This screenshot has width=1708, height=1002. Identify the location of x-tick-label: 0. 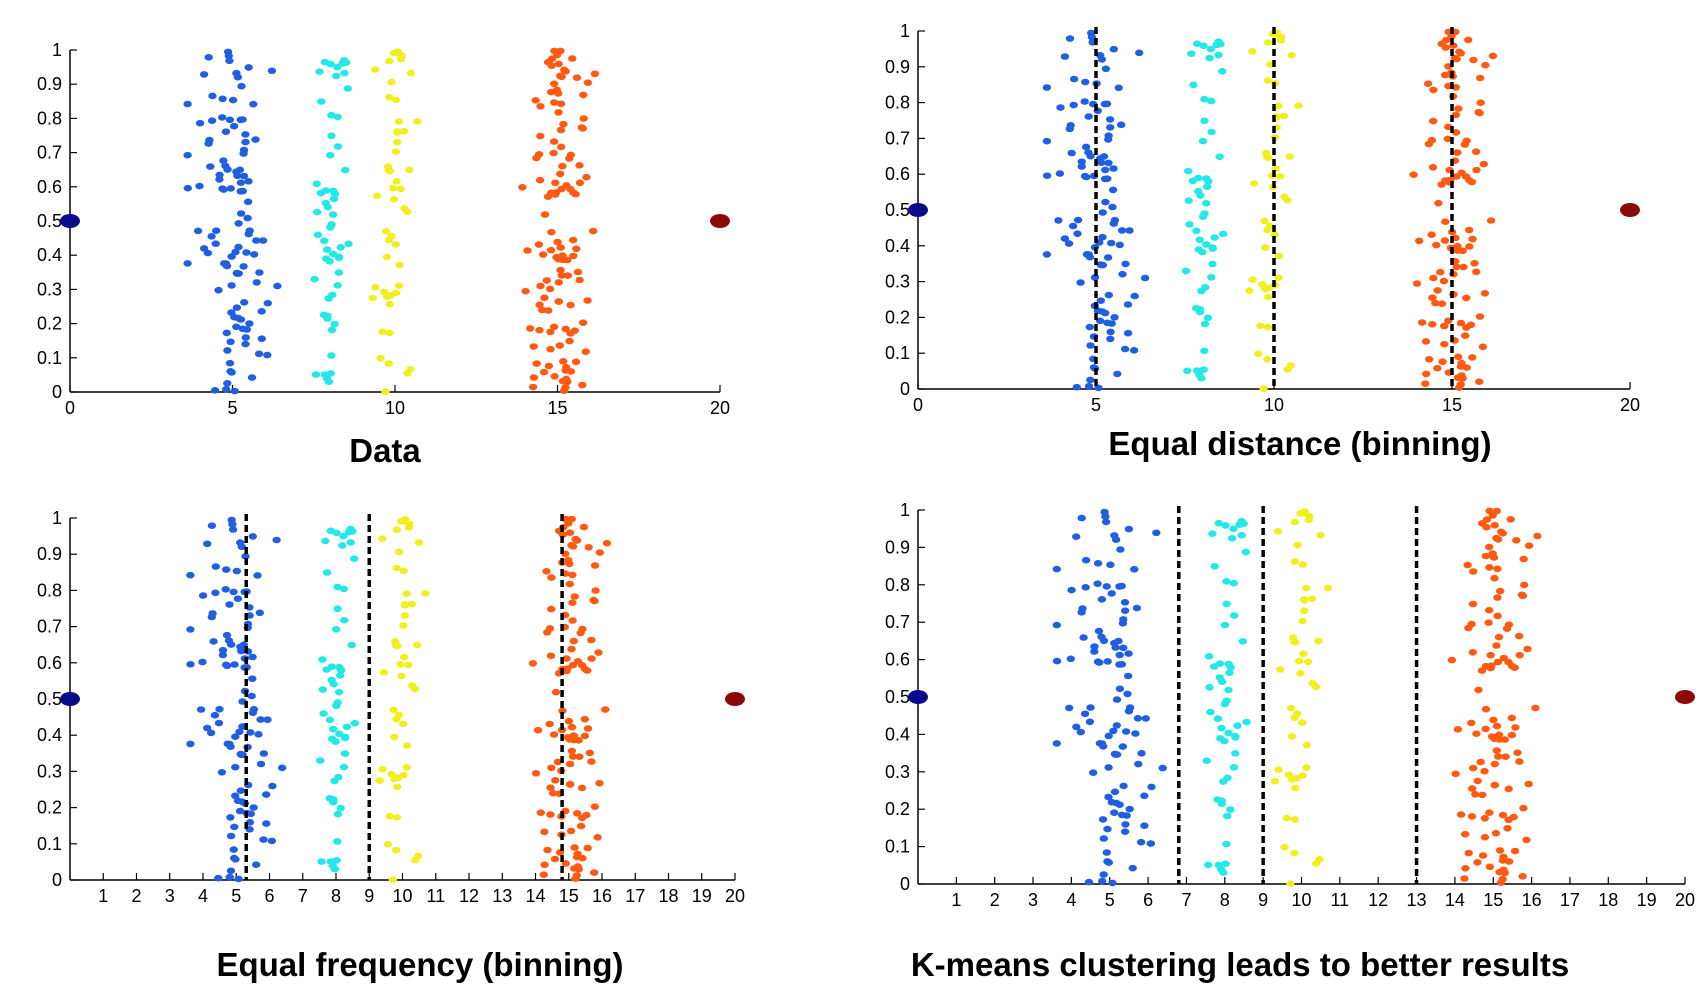
(70, 408).